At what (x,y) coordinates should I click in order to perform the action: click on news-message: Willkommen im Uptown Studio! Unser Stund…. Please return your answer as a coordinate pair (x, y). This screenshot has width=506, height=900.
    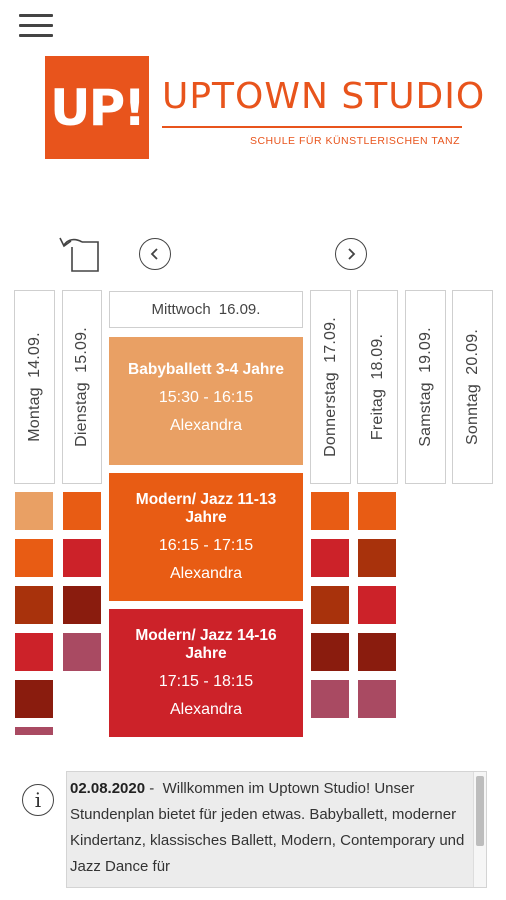
    Looking at the image, I should click on (267, 827).